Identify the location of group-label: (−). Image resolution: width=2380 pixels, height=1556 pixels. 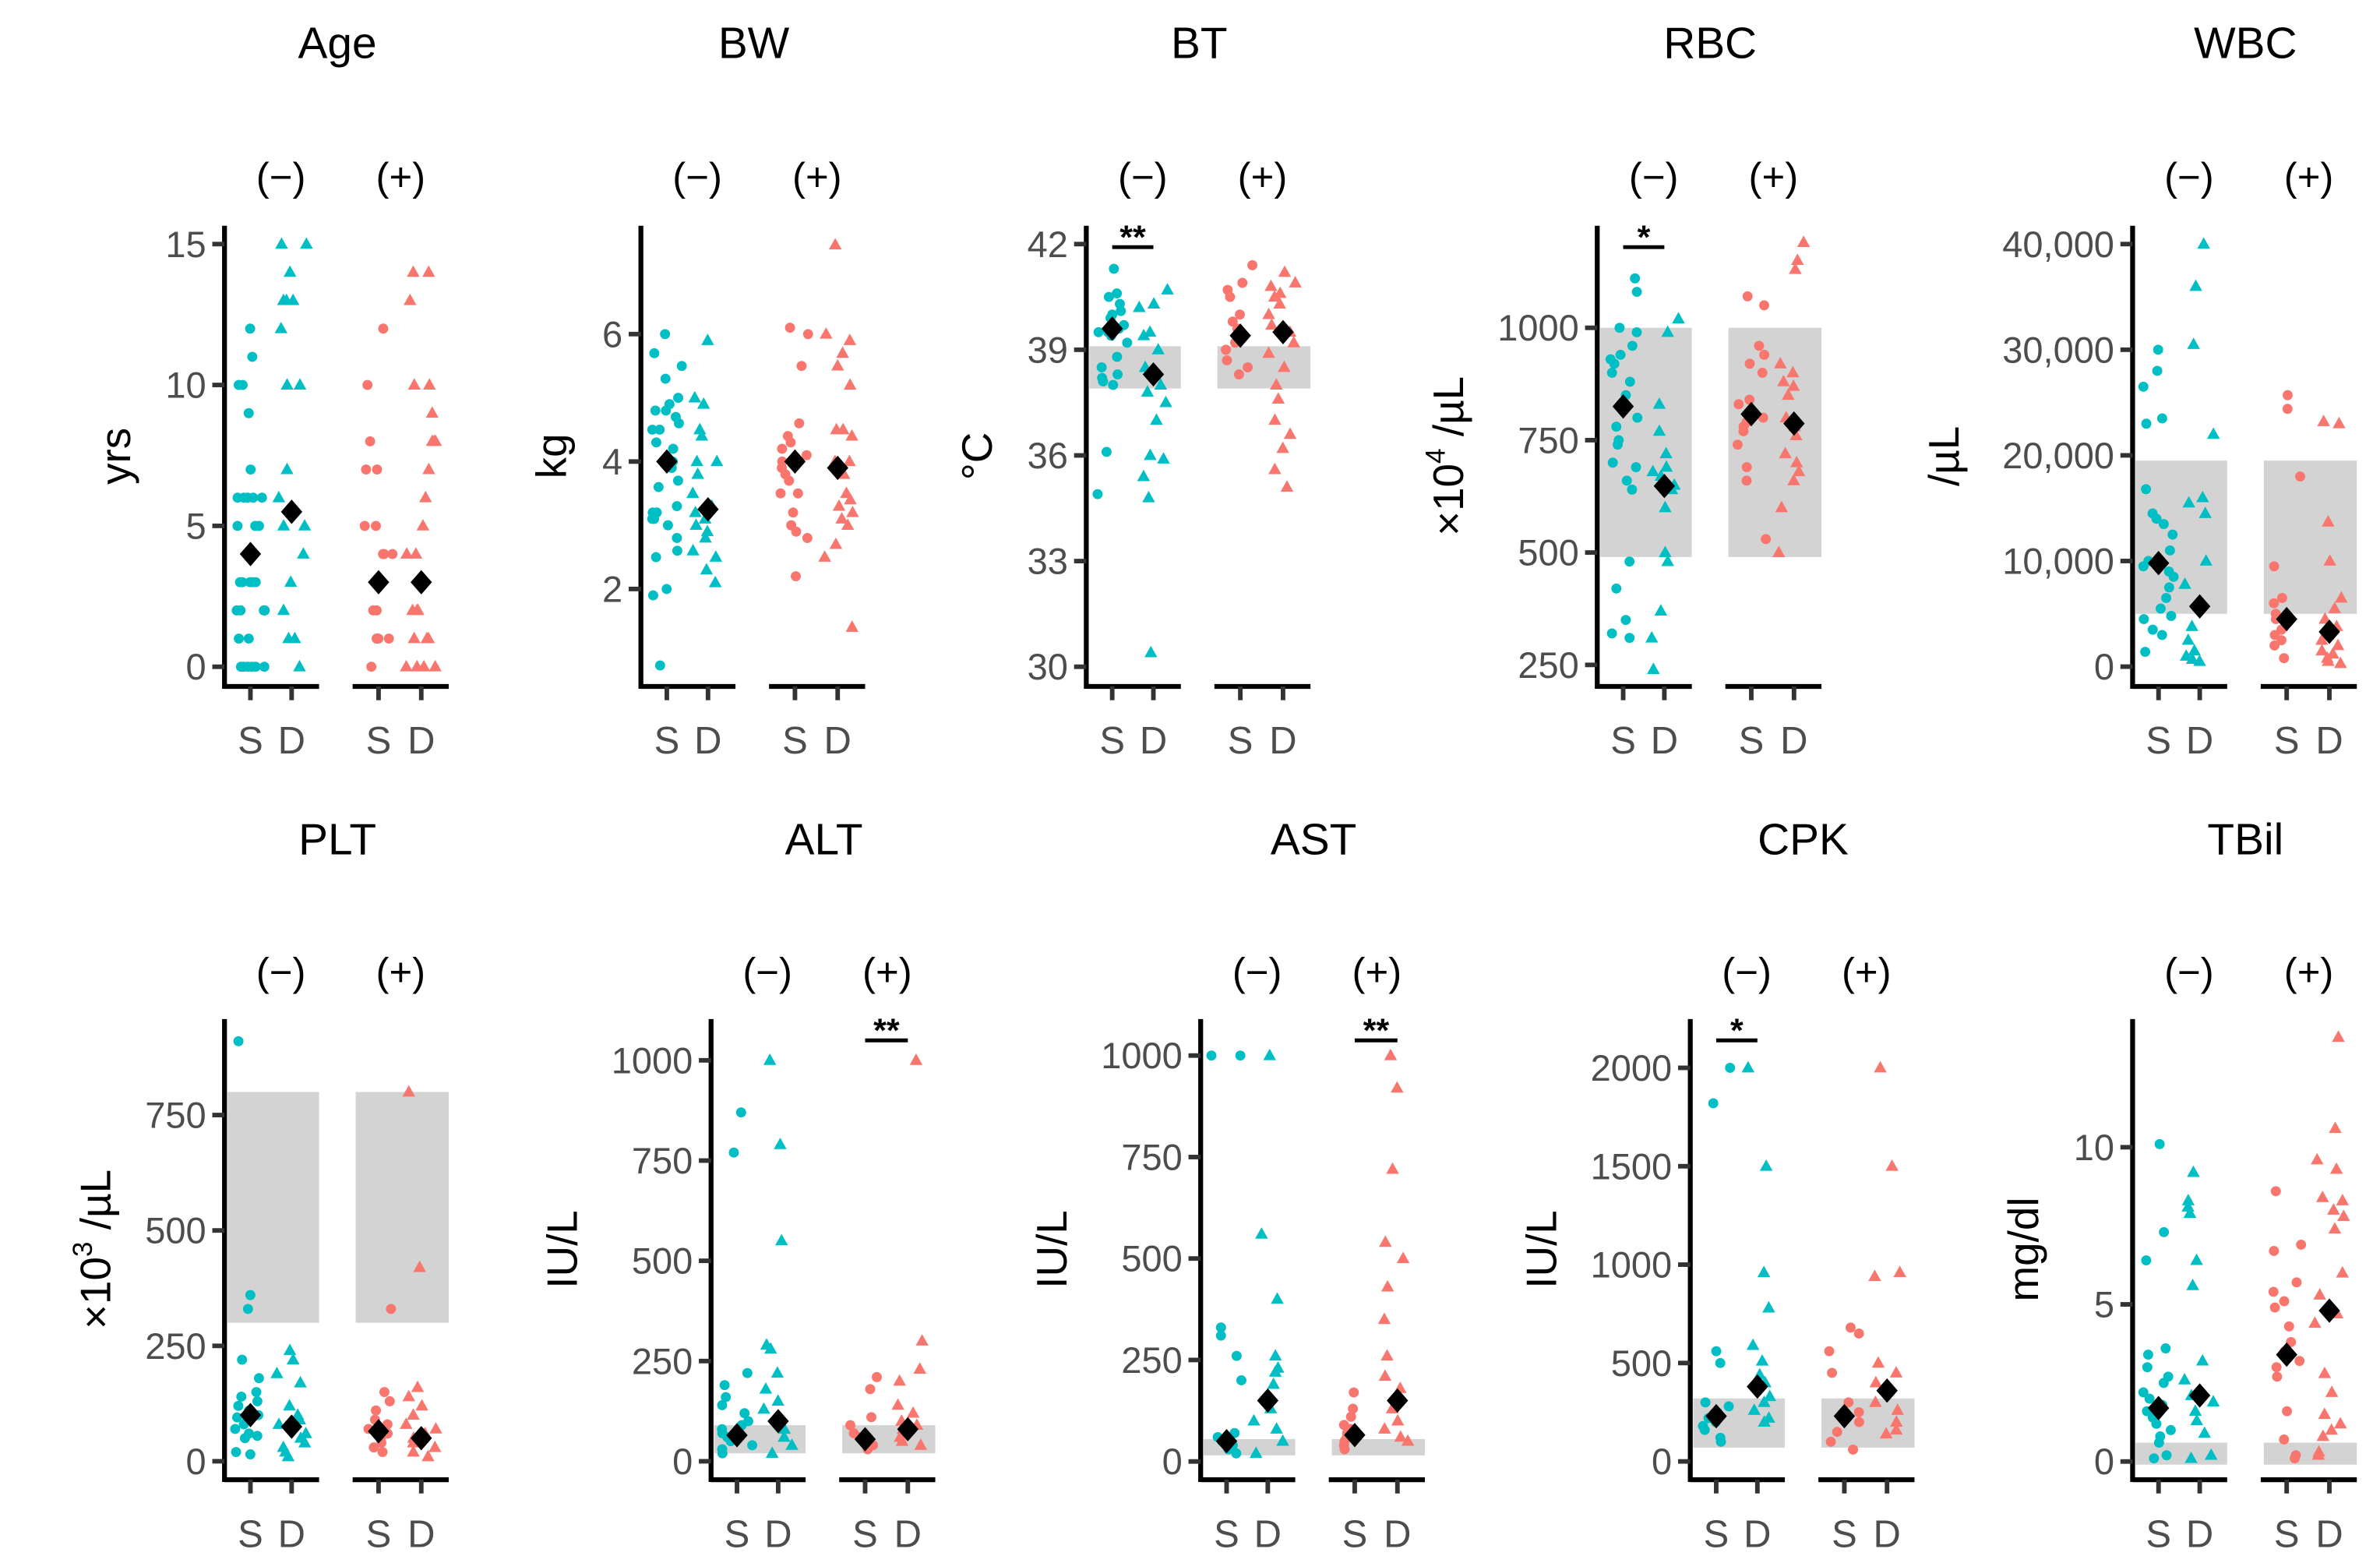
(281, 177).